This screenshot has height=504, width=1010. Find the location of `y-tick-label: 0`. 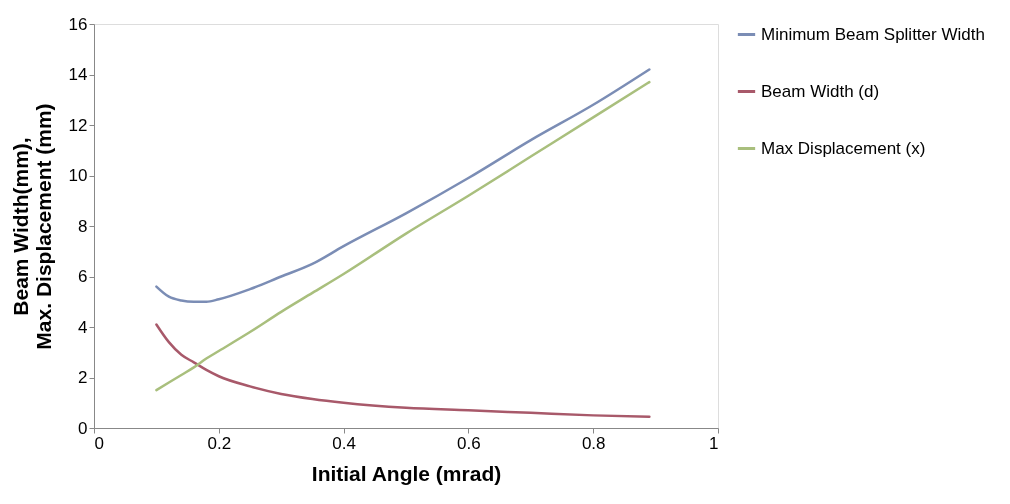

y-tick-label: 0 is located at coordinates (83, 428).